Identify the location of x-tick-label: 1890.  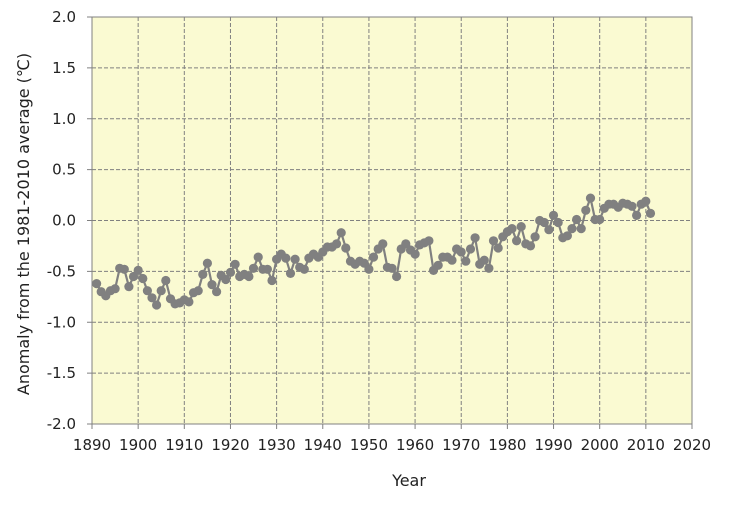
(92, 445).